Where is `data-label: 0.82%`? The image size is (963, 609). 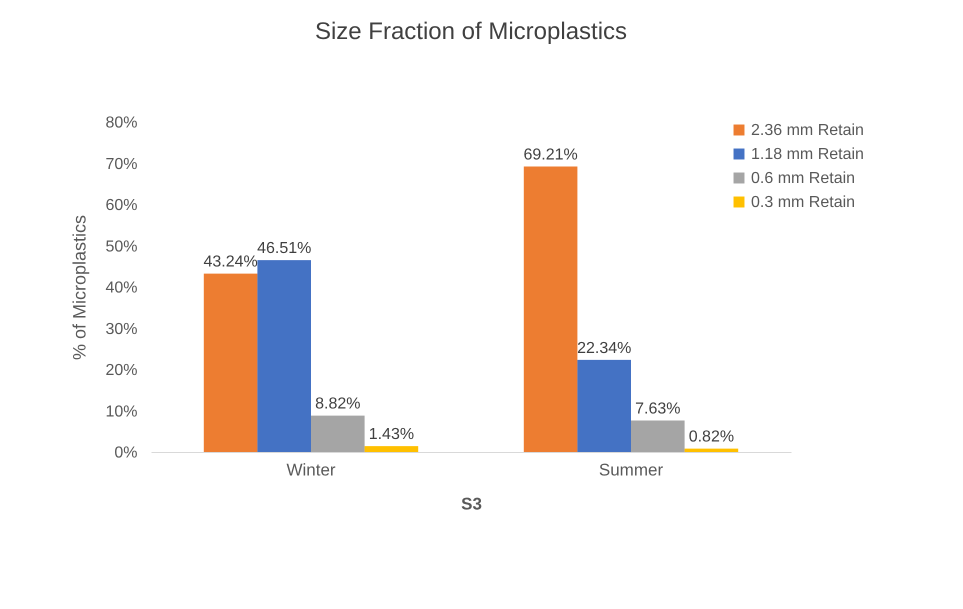
data-label: 0.82% is located at coordinates (711, 437).